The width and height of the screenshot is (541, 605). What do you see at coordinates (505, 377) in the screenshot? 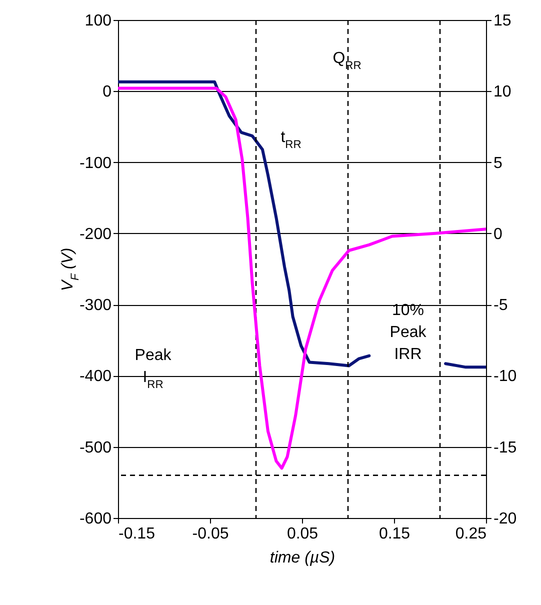
I see `y2-tick-label: -10` at bounding box center [505, 377].